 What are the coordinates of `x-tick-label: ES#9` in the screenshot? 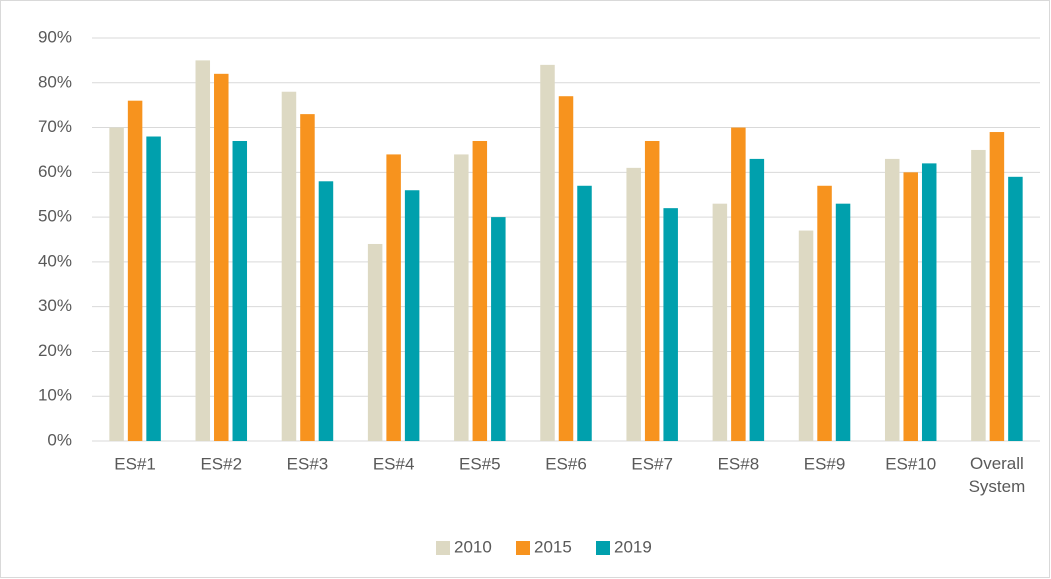 It's located at (825, 463).